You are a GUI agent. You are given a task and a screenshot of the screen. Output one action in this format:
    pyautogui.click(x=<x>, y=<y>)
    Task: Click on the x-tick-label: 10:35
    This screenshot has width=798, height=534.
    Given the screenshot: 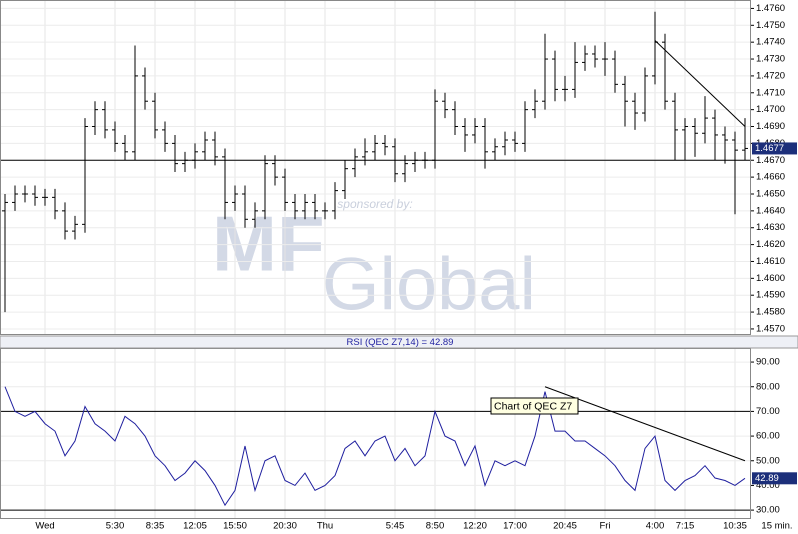 What is the action you would take?
    pyautogui.click(x=735, y=526)
    